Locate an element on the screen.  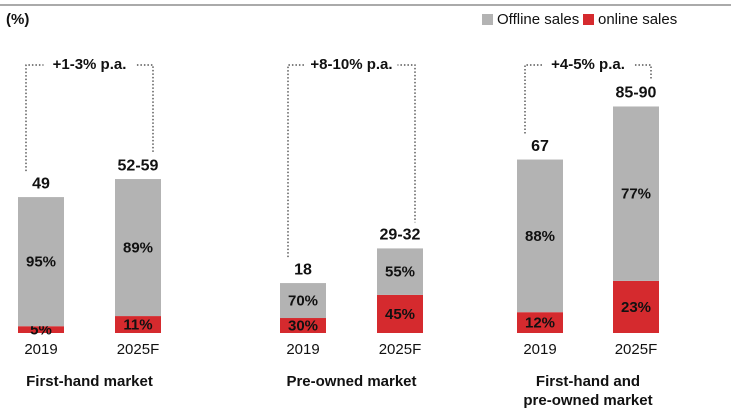
segment-label: 88% is located at coordinates (540, 236).